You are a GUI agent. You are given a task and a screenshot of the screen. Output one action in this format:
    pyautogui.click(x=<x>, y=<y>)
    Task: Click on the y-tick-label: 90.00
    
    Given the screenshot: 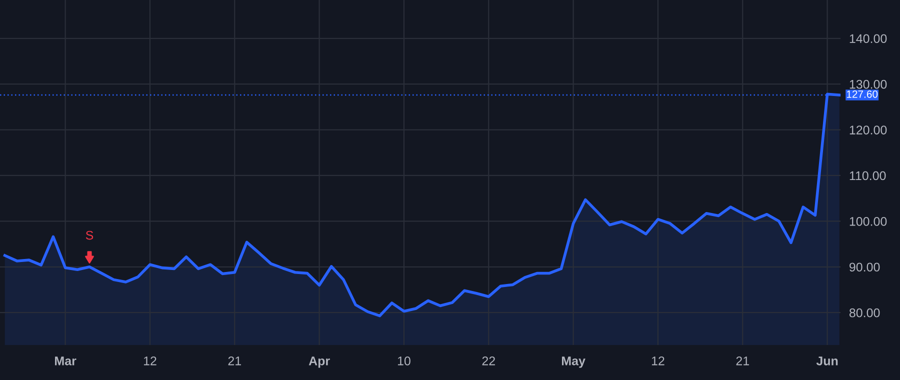 What is the action you would take?
    pyautogui.click(x=865, y=267)
    